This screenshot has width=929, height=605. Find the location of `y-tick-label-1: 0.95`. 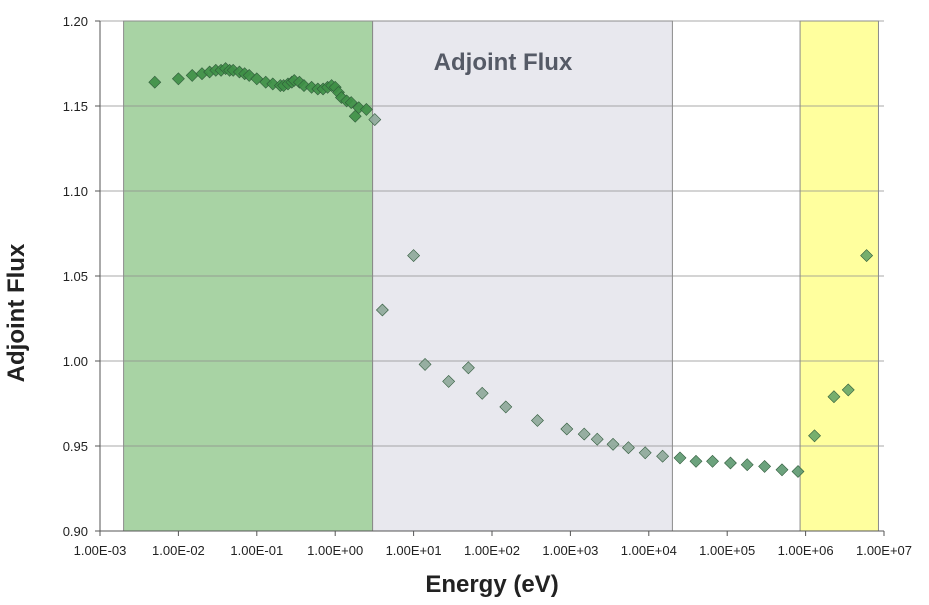

y-tick-label-1: 0.95 is located at coordinates (75, 446).